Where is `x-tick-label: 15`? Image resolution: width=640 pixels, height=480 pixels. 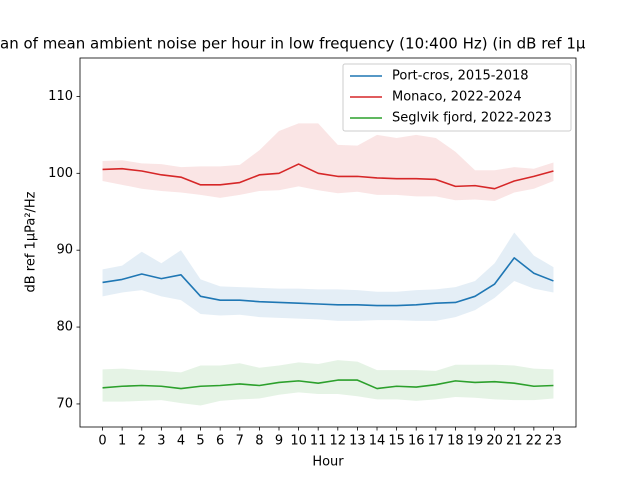 x-tick-label: 15 is located at coordinates (396, 441).